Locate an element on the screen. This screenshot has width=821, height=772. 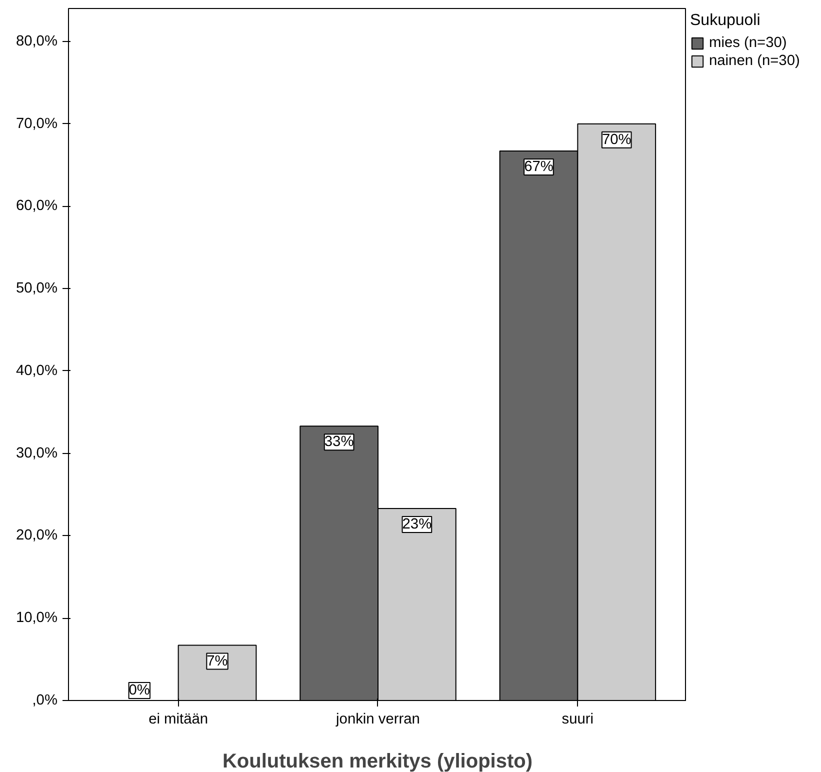
y-tick-label: 30,0% is located at coordinates (37, 453).